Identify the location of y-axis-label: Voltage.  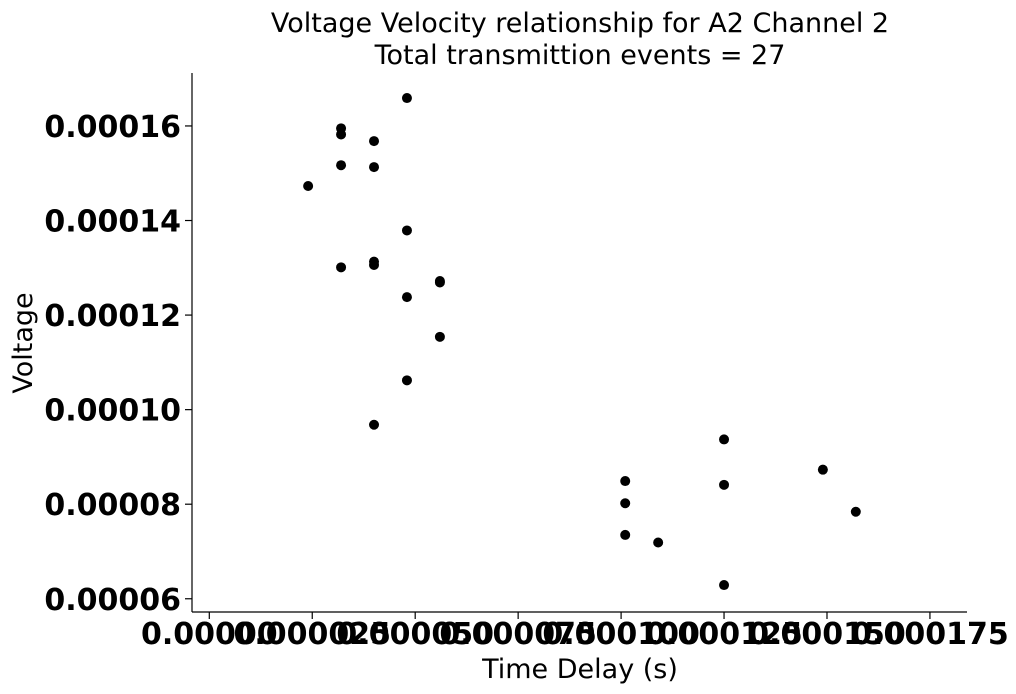
(23, 342).